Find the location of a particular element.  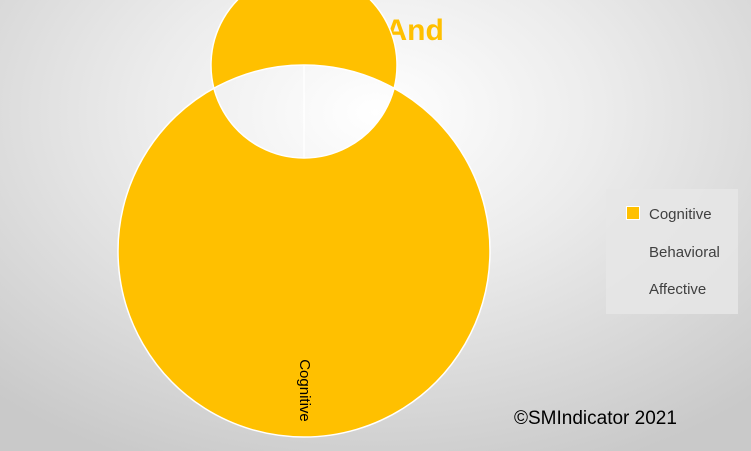

legend-item-affective: Affective is located at coordinates (666, 290).